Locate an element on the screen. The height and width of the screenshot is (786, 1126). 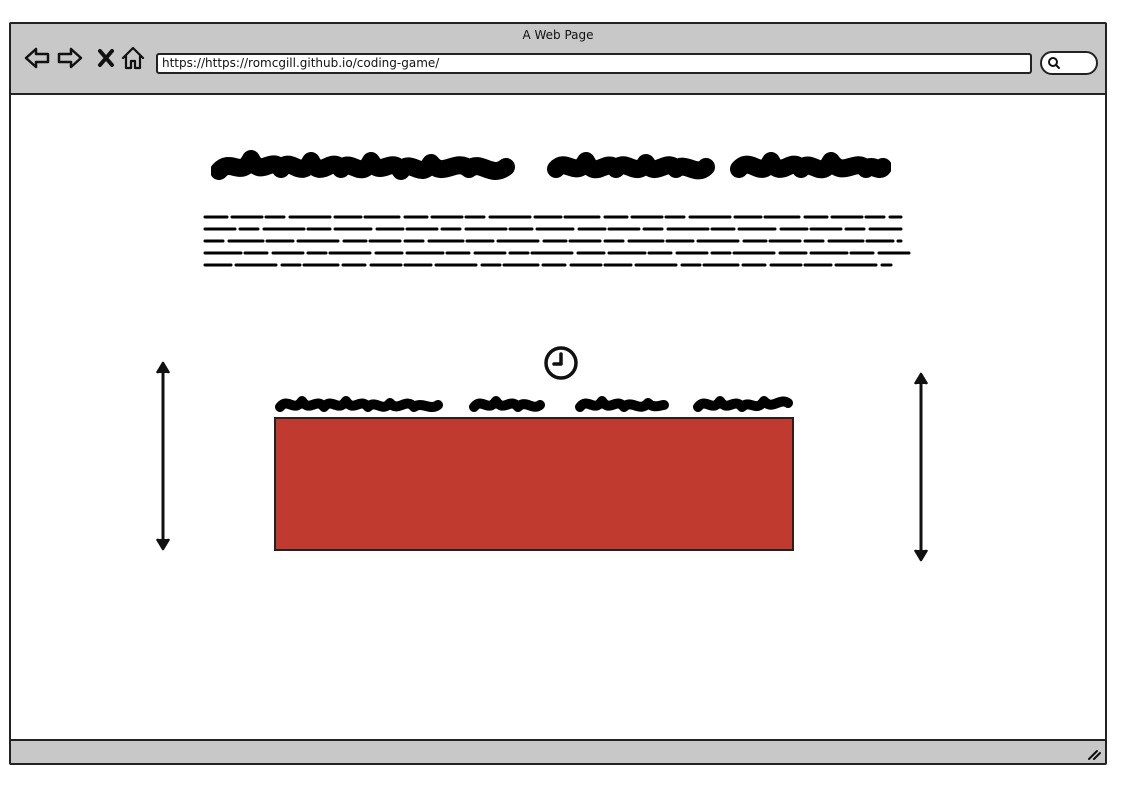
back-arrow-icon is located at coordinates (37, 58).